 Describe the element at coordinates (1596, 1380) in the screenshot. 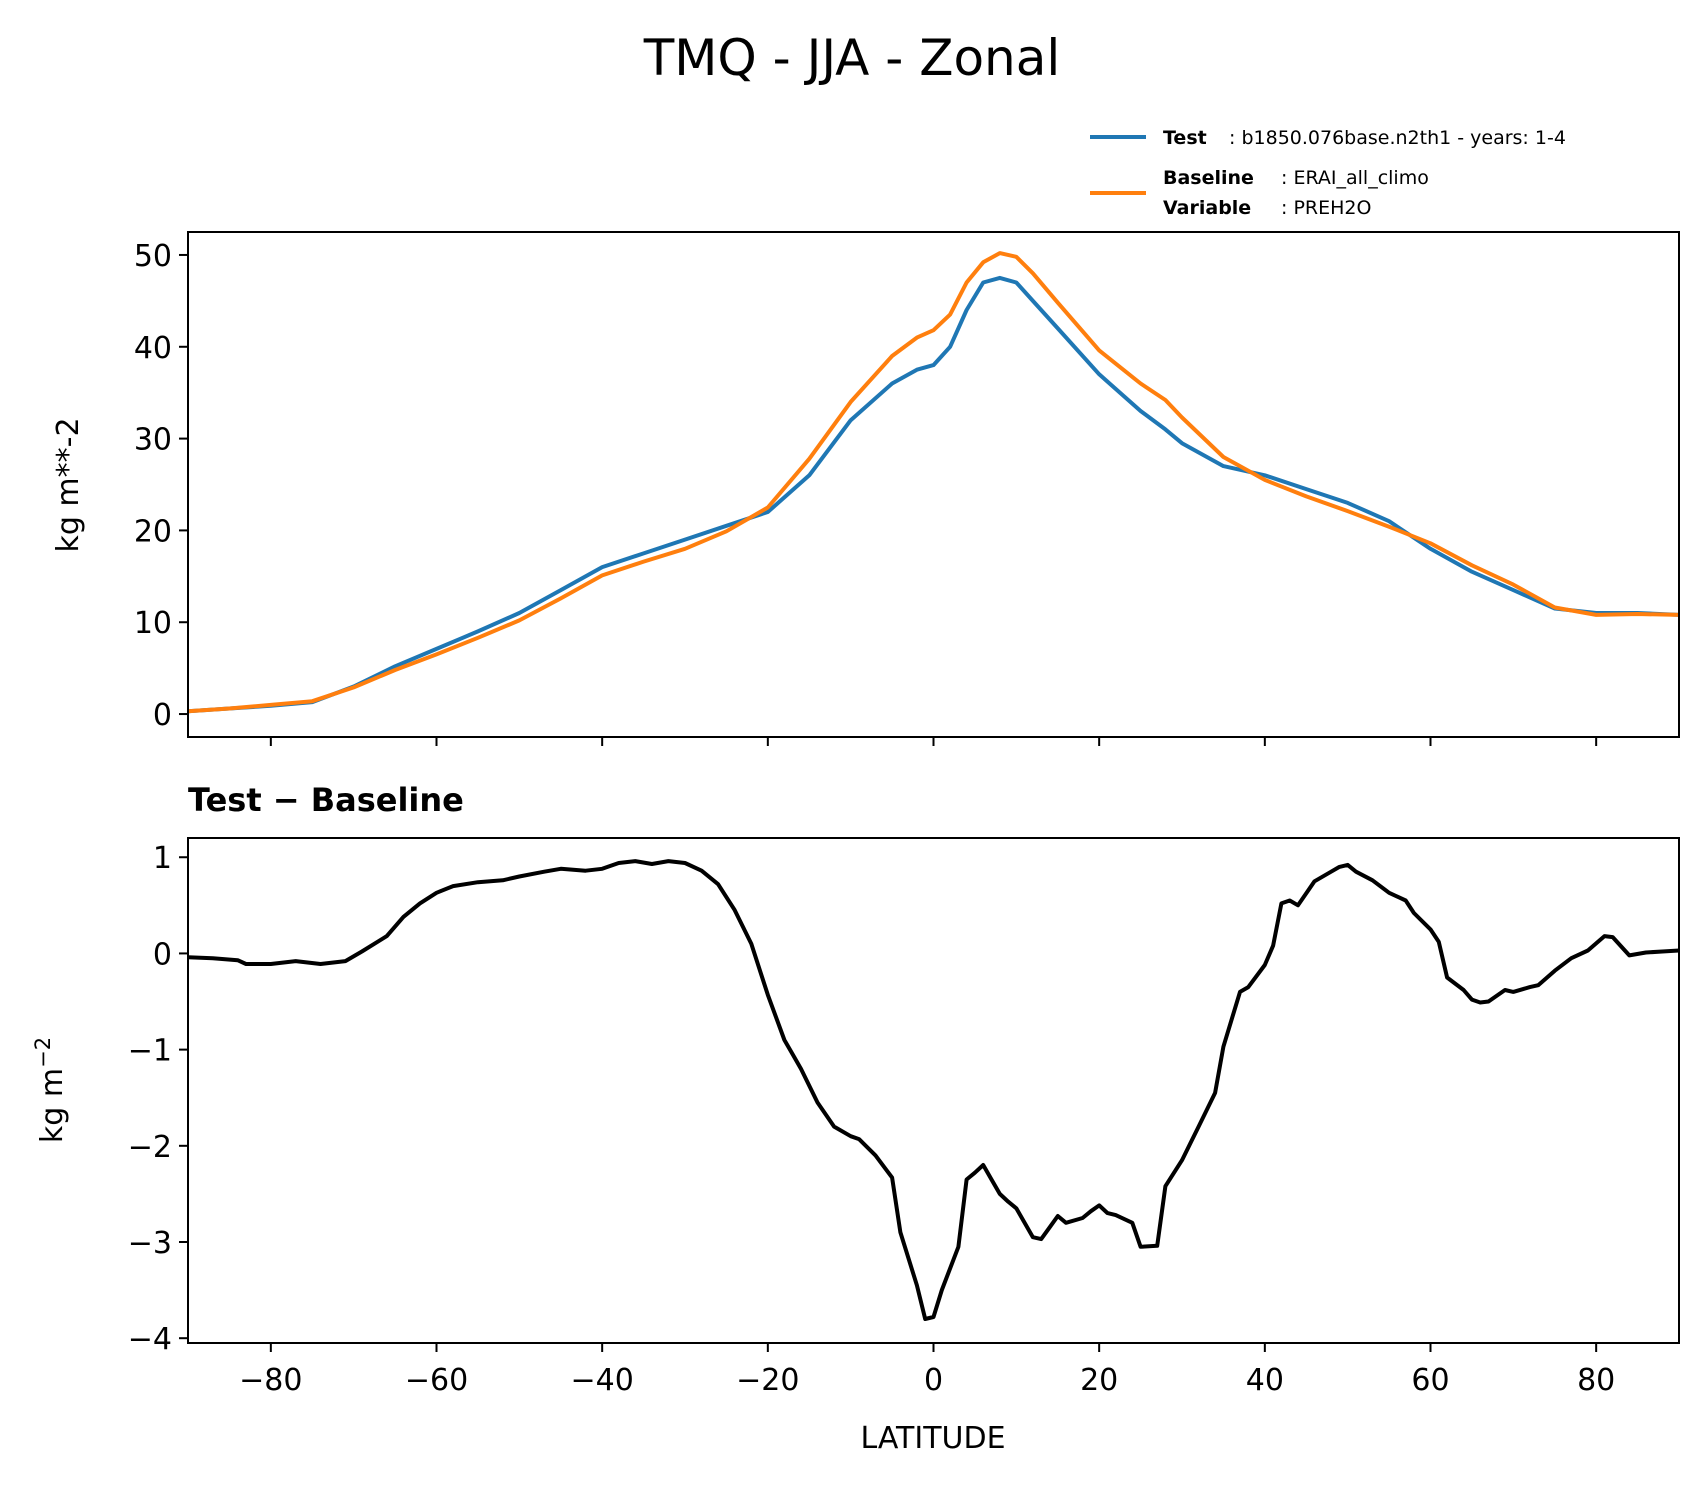

I see `bottom-xtick-label: 80` at that location.